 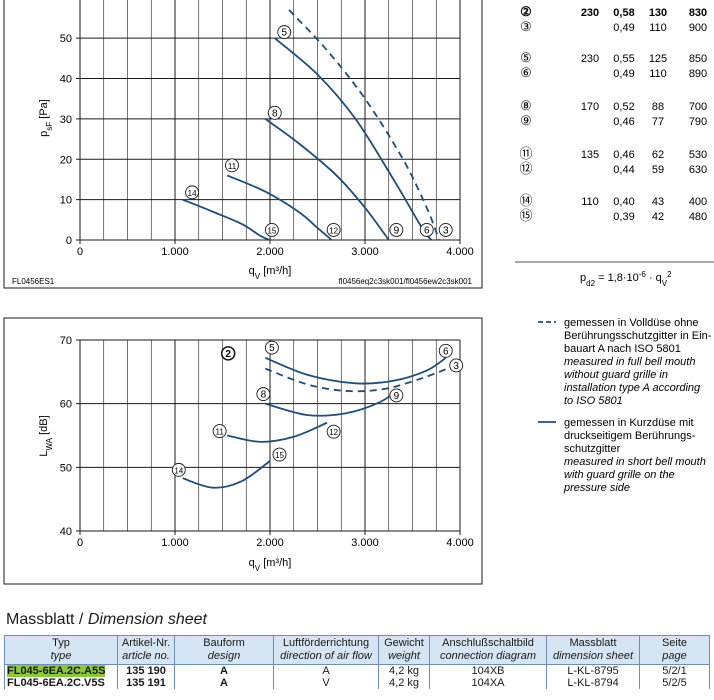 What do you see at coordinates (658, 74) in the screenshot?
I see `op-power: 110` at bounding box center [658, 74].